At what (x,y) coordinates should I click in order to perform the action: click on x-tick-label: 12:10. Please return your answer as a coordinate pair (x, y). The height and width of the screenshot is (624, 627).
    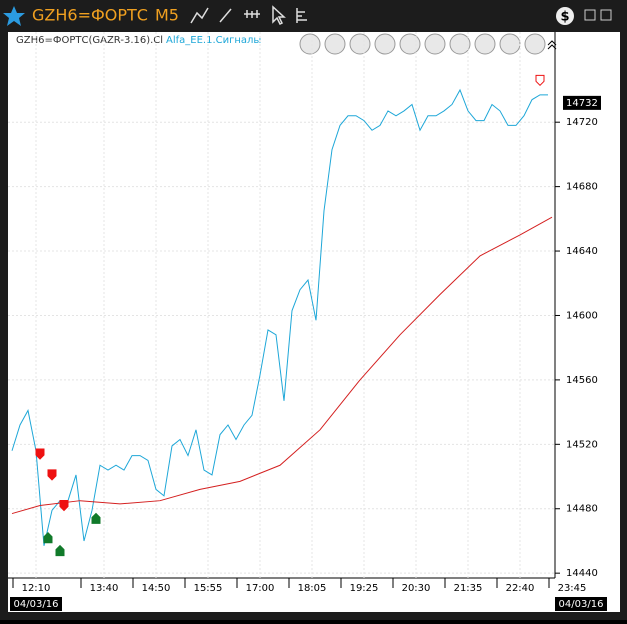
    Looking at the image, I should click on (36, 588).